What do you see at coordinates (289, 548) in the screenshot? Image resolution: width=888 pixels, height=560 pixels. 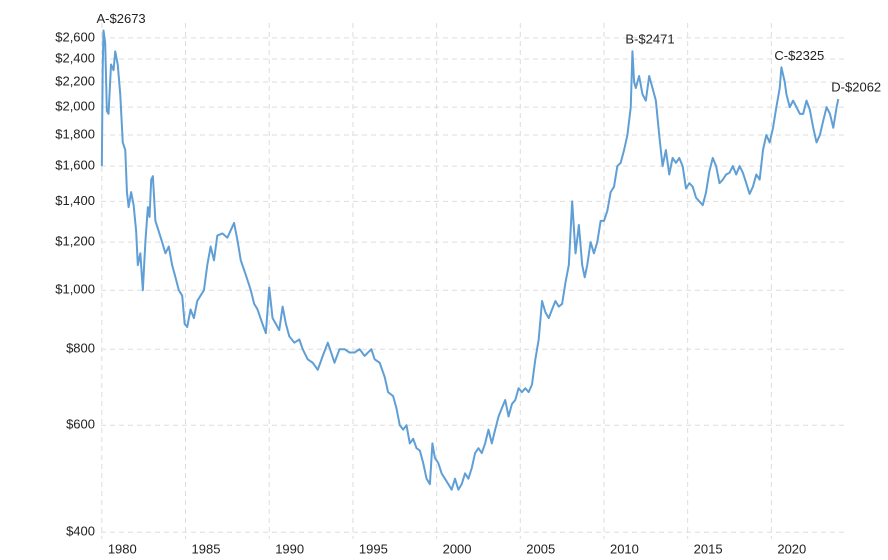 I see `x-tick-label: 1990` at bounding box center [289, 548].